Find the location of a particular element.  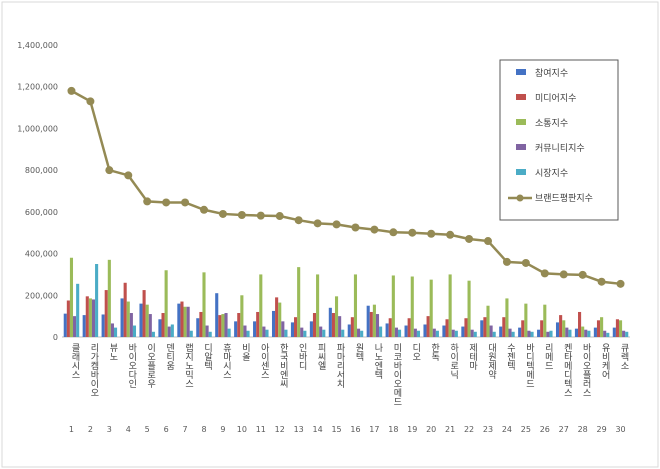

y-tick-label: 0 is located at coordinates (55, 337).